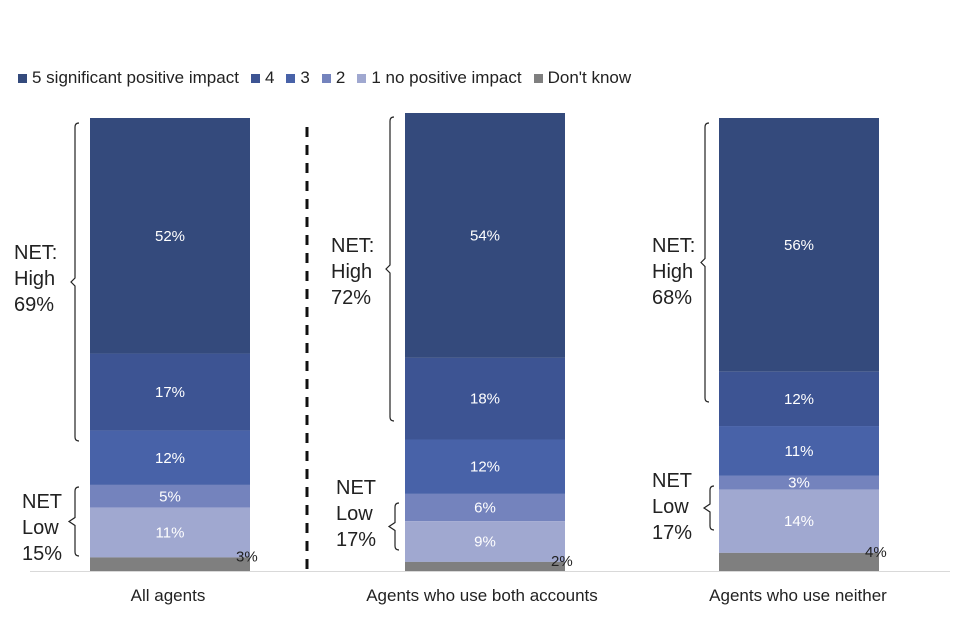 The image size is (960, 640). What do you see at coordinates (351, 298) in the screenshot?
I see `net-high-value: 72%` at bounding box center [351, 298].